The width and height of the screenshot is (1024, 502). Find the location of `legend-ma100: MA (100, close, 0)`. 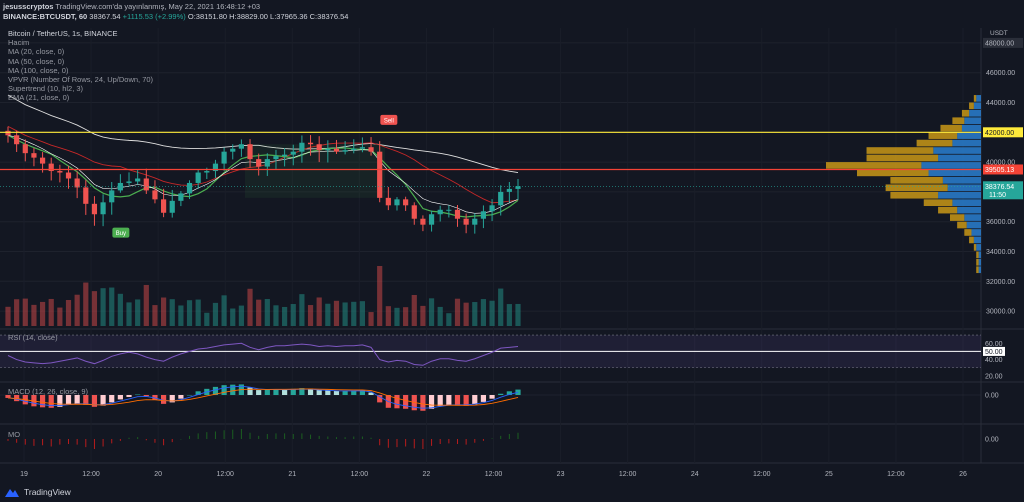

legend-ma100: MA (100, close, 0) is located at coordinates (38, 70).